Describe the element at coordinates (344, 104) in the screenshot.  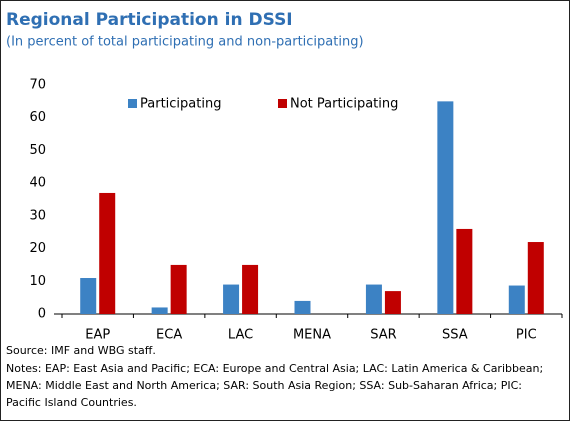
I see `legend-label: Not Participating` at that location.